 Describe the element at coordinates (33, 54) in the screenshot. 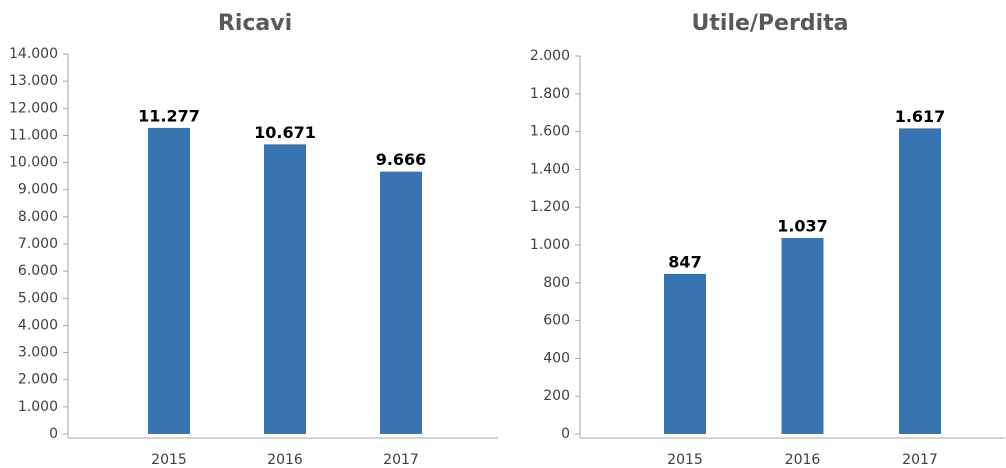

I see `y-tick-label: 14.000` at that location.